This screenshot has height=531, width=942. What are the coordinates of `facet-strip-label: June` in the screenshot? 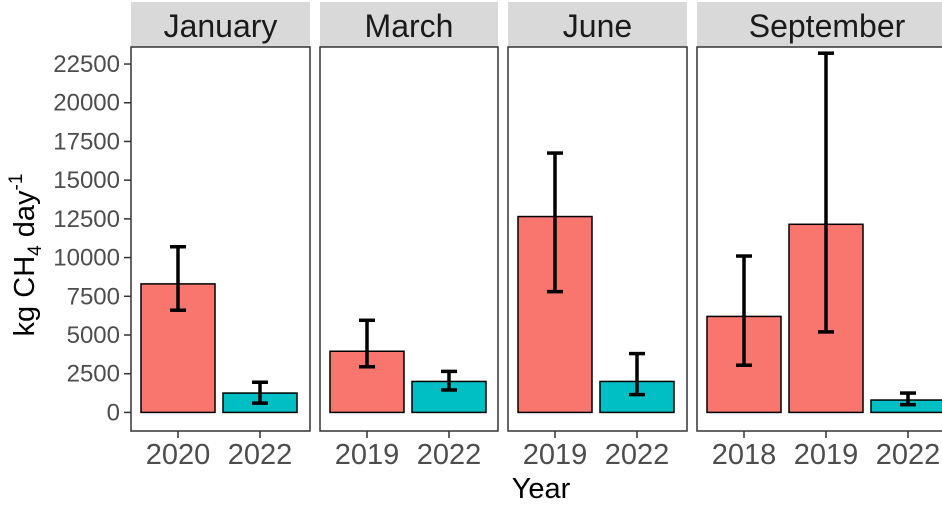 It's located at (597, 26).